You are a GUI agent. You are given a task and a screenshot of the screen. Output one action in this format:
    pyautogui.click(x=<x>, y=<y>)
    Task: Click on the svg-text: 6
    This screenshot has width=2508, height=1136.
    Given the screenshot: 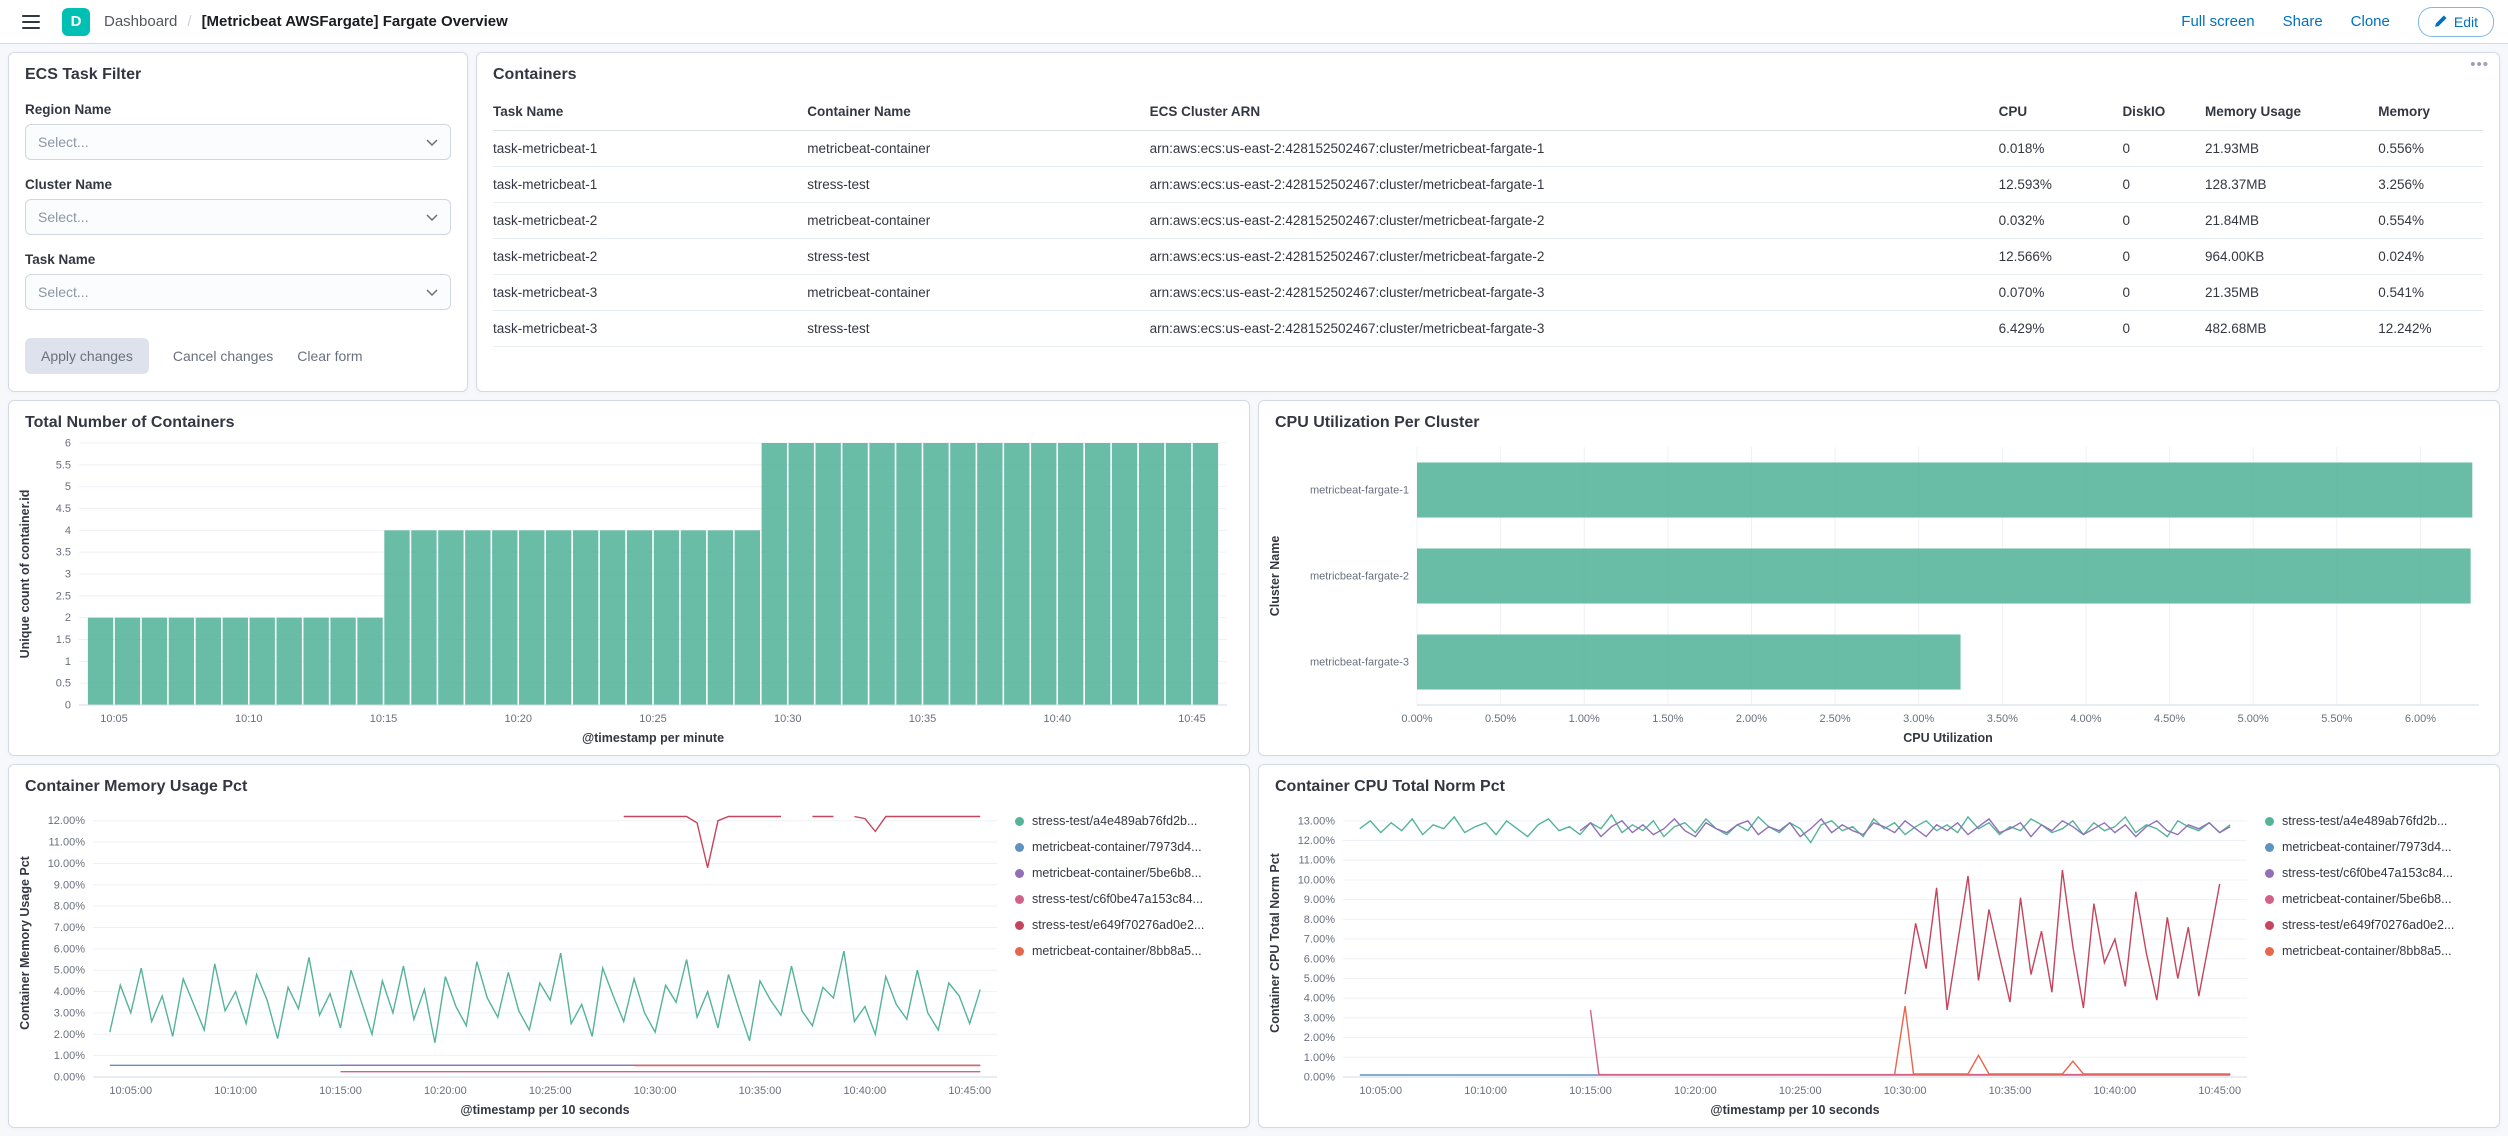 What is the action you would take?
    pyautogui.click(x=68, y=444)
    